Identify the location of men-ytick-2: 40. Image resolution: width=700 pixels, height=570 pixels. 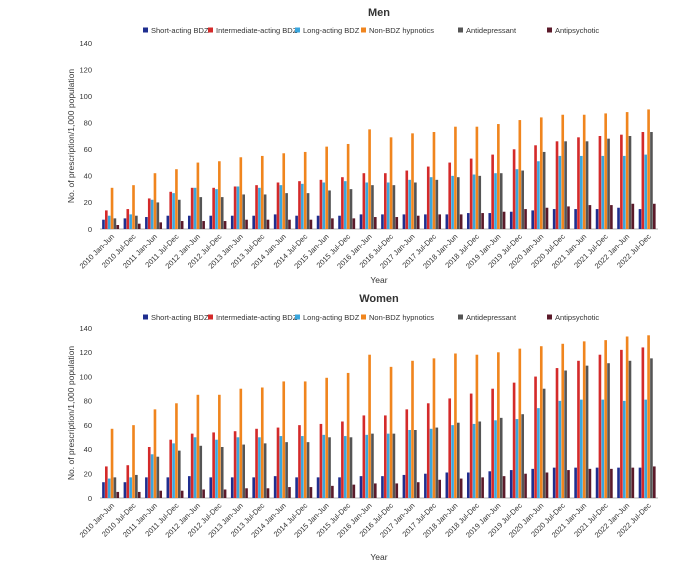
(88, 176).